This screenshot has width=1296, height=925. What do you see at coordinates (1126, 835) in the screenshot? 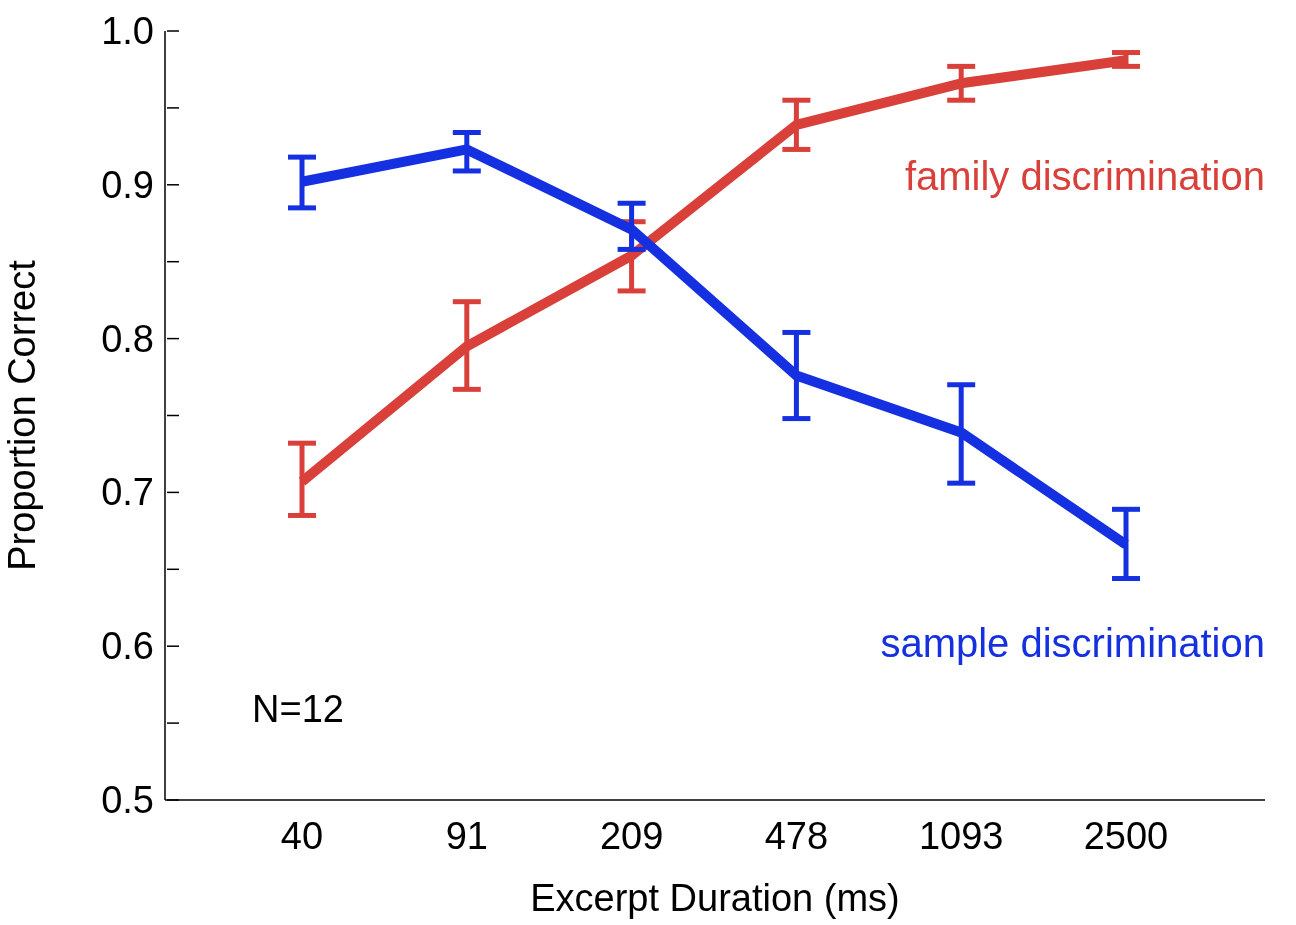
I see `x-tick-label: 2500` at bounding box center [1126, 835].